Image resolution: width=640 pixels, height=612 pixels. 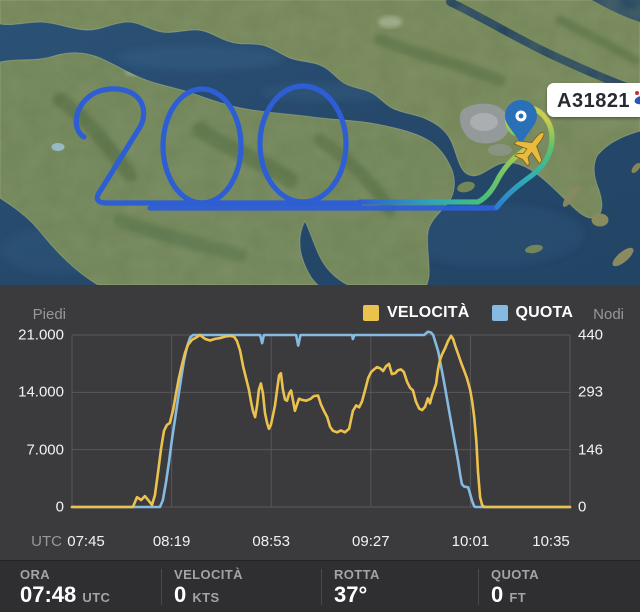 What do you see at coordinates (515, 574) in the screenshot?
I see `quota-label: QUOTA` at bounding box center [515, 574].